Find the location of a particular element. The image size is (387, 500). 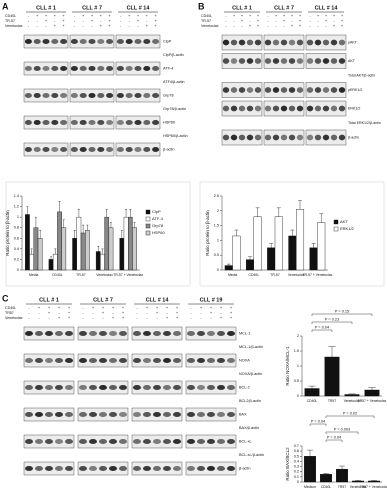

row-label: Grp78/β-actin is located at coordinates (174, 109).